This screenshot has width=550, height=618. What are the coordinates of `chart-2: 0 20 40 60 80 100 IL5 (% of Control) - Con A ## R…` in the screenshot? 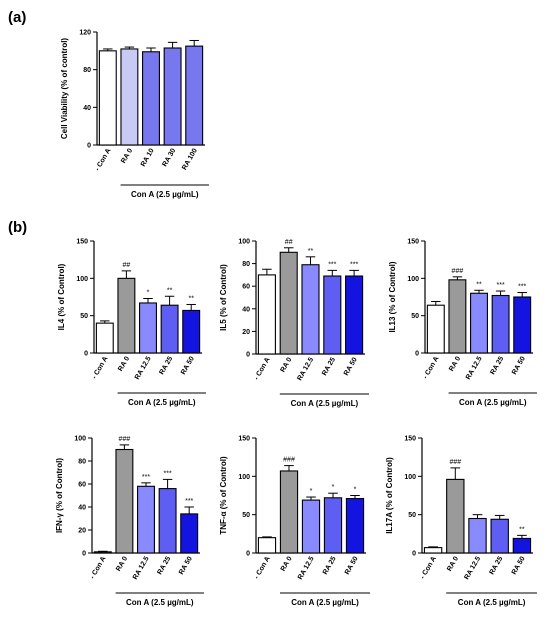 It's located at (294, 323).